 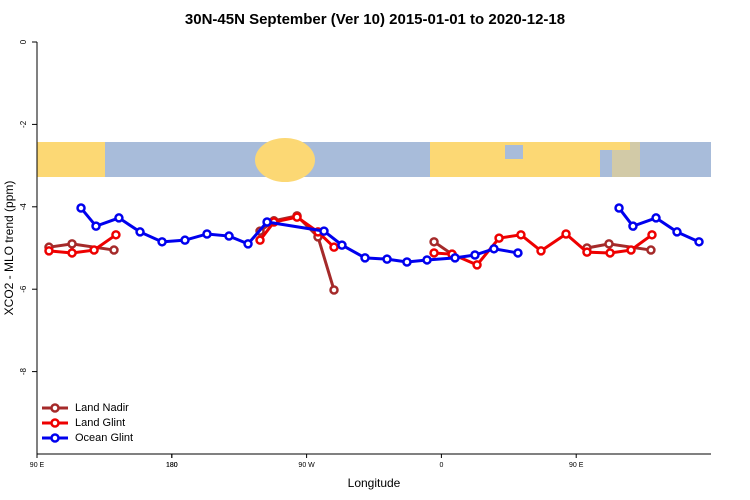 I want to click on x-axis-title: Longitude, so click(x=374, y=483).